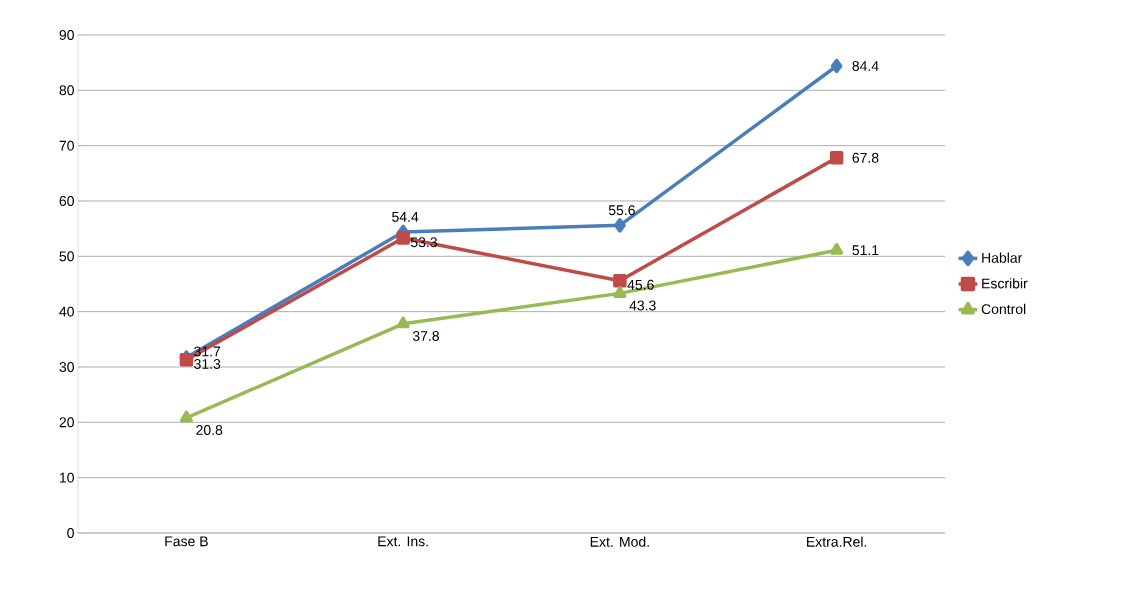 Image resolution: width=1144 pixels, height=596 pixels. Describe the element at coordinates (621, 210) in the screenshot. I see `data-label: 55.6` at that location.